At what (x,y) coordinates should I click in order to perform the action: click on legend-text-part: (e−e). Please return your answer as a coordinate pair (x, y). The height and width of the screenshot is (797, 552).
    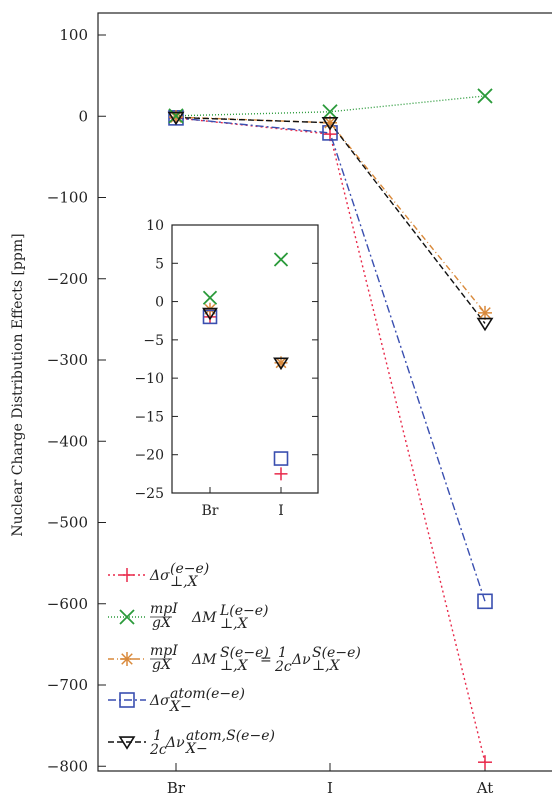
    Looking at the image, I should click on (189, 569).